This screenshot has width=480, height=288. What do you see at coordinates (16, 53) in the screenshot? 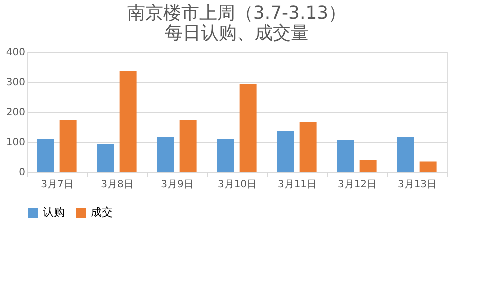
I see `y-tick-label: 400` at bounding box center [16, 53].